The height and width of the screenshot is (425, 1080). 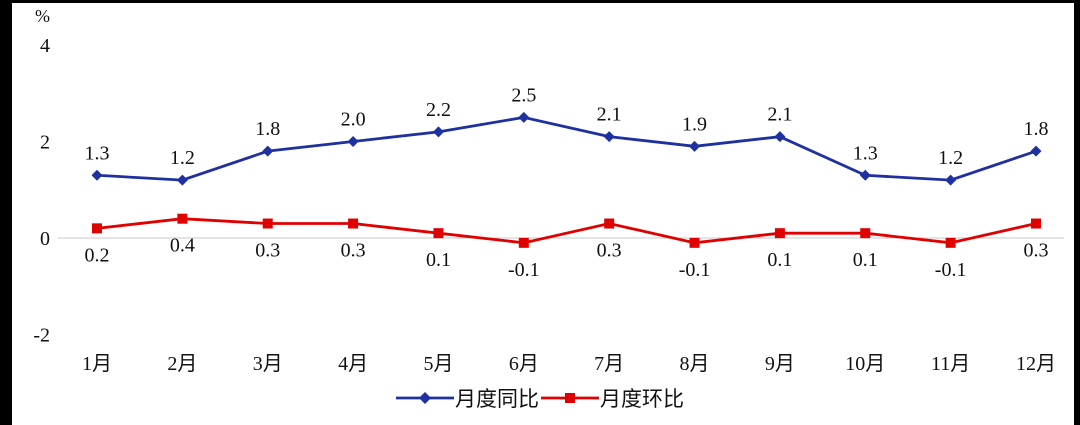 What do you see at coordinates (438, 364) in the screenshot?
I see `x-axis-label: 5月` at bounding box center [438, 364].